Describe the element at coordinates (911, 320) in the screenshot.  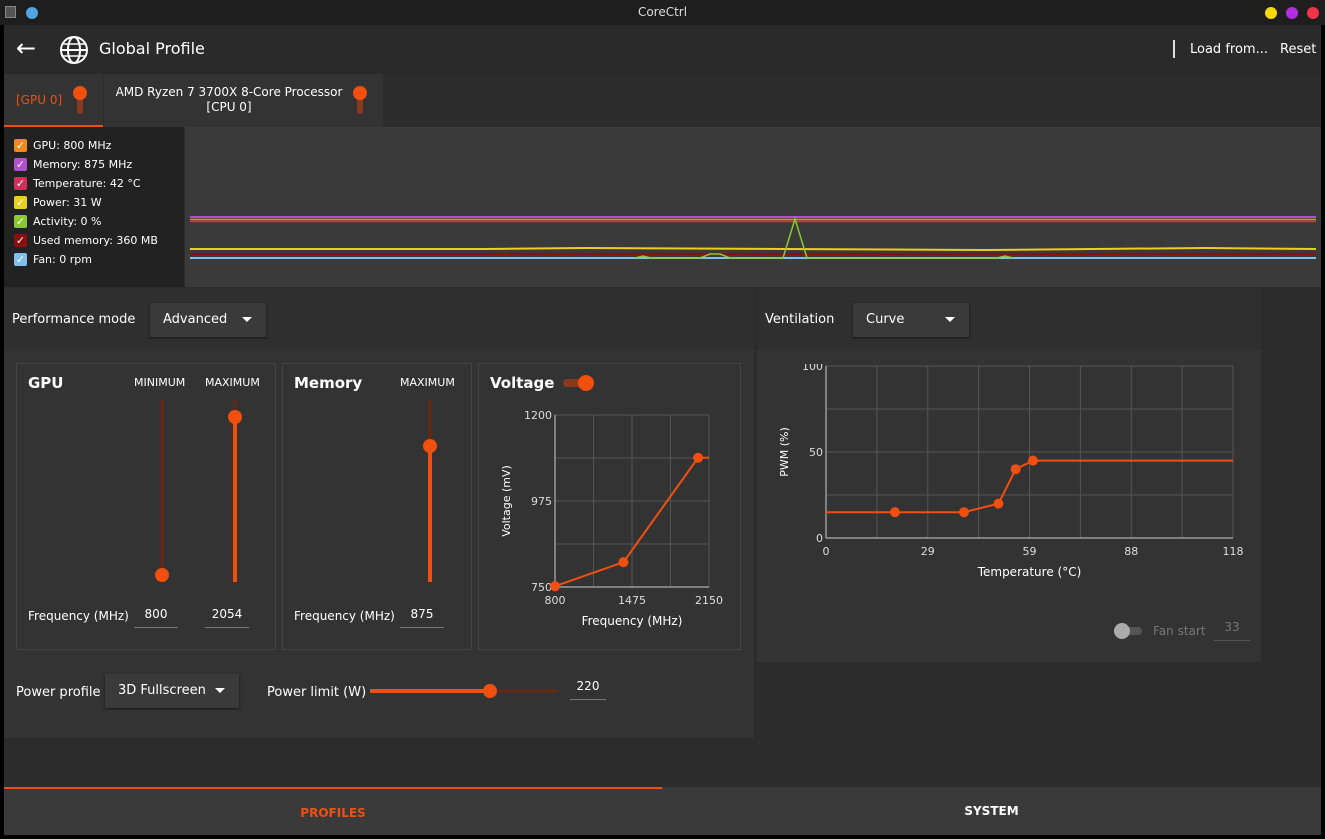
I see `ventilation-mode-dropdown: Curve` at that location.